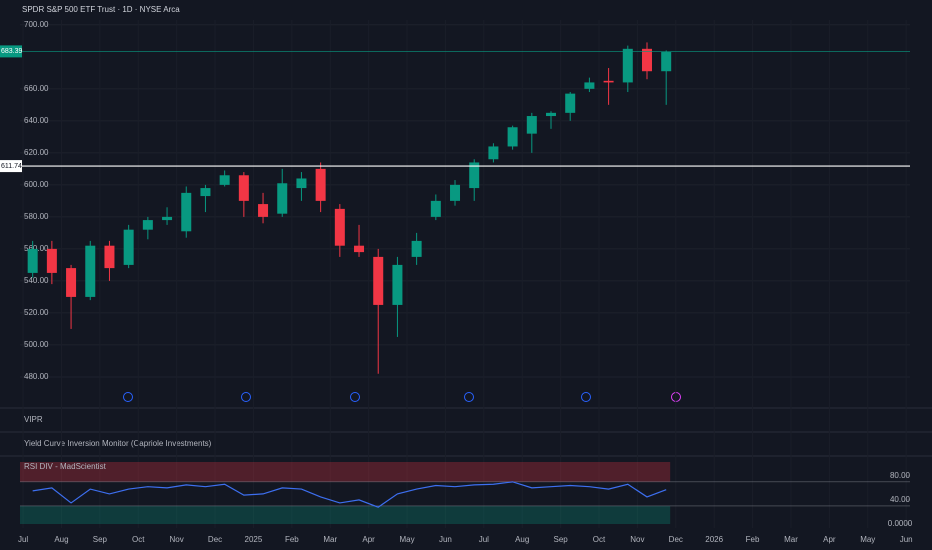  Describe the element at coordinates (900, 499) in the screenshot. I see `y-tick-label: 40.00` at that location.